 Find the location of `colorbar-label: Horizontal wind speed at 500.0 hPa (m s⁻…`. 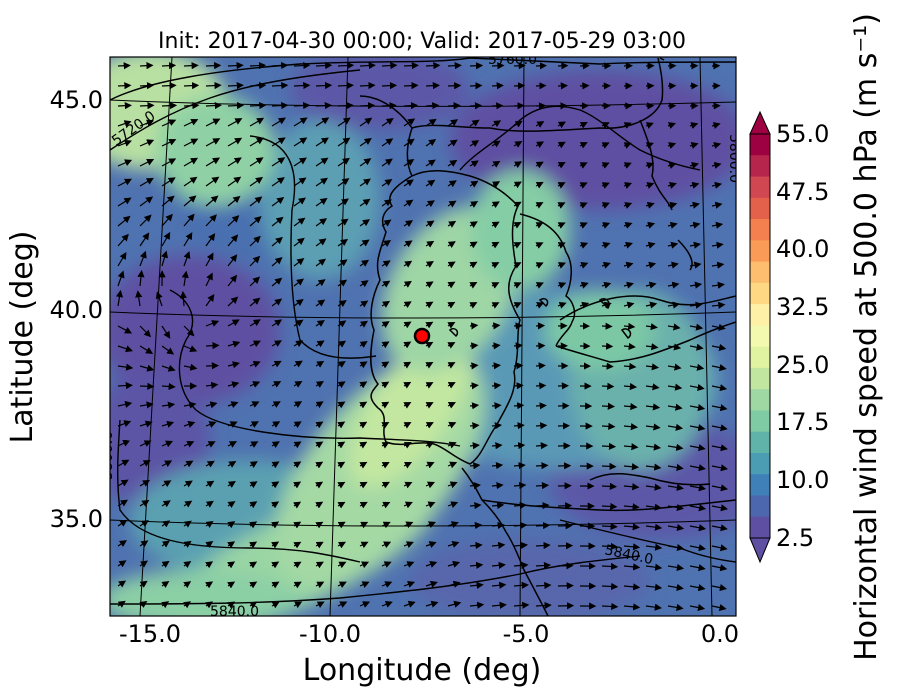

colorbar-label: Horizontal wind speed at 500.0 hPa (m s⁻… is located at coordinates (866, 337).